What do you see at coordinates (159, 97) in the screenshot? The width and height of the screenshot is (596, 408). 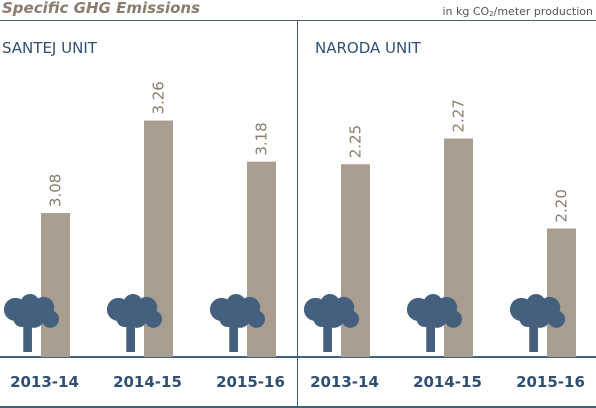 I see `value-label: 3.26` at bounding box center [159, 97].